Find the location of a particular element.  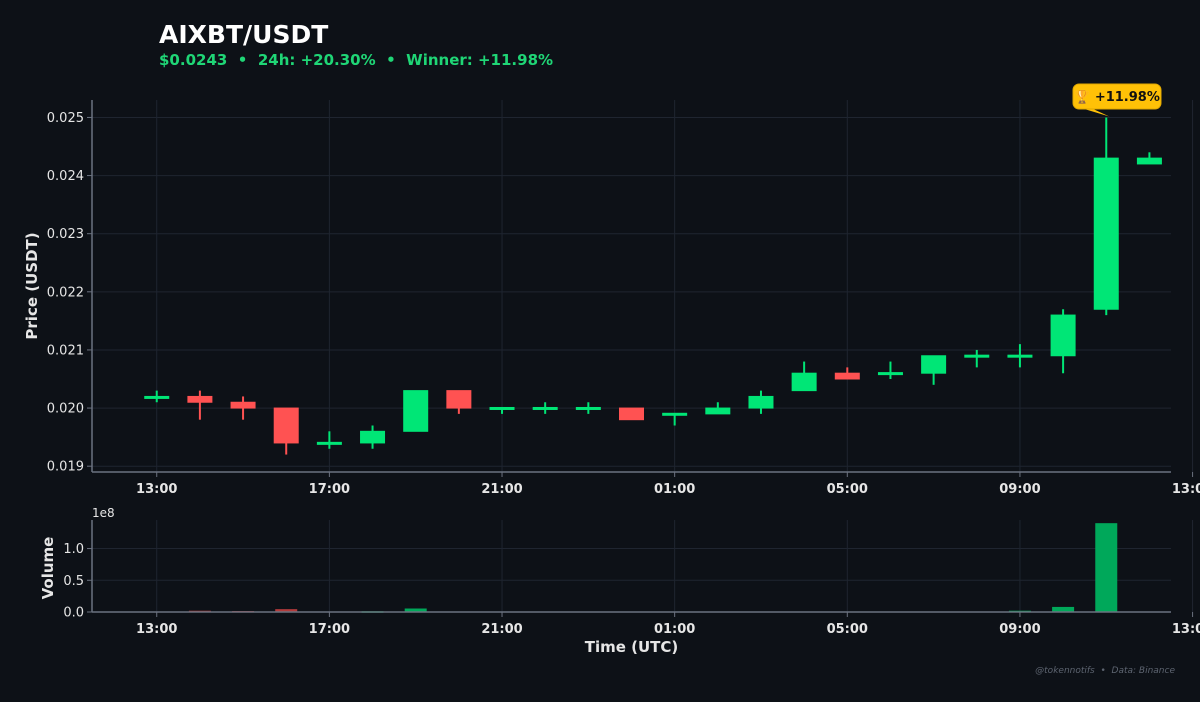

volume-xtick-label: 09:00 is located at coordinates (1019, 629).